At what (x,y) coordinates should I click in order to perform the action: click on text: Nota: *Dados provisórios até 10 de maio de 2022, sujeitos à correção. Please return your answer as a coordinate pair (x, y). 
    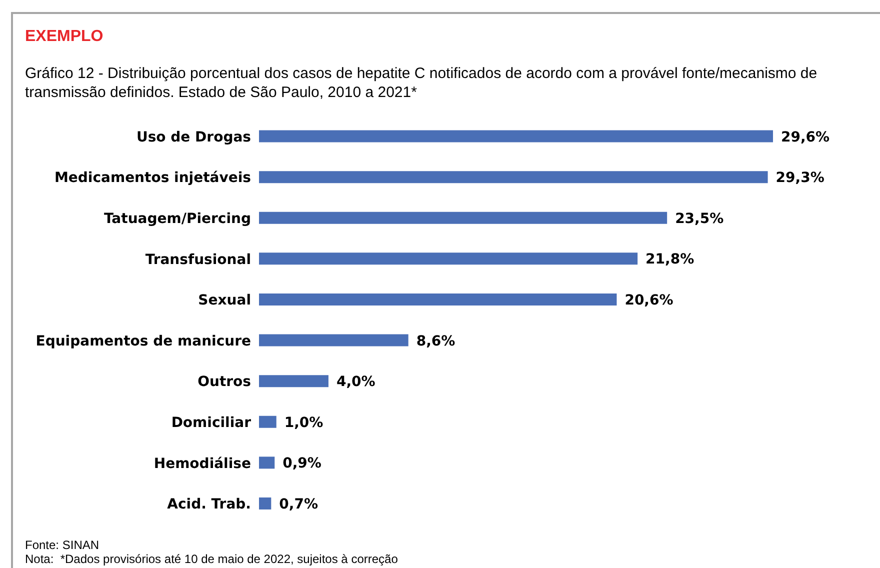
    Looking at the image, I should click on (211, 559).